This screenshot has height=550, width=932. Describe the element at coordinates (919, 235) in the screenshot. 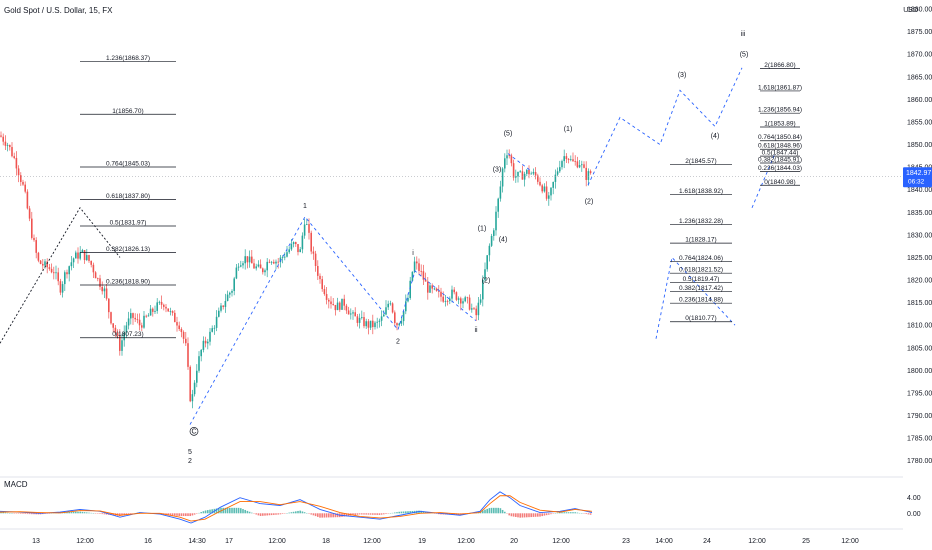

I see `y-tick-label: 1830.00` at that location.